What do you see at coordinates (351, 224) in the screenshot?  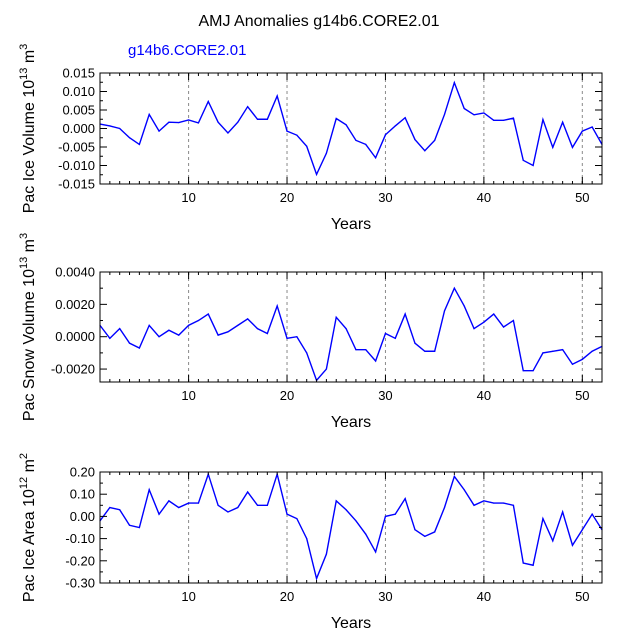 I see `ice-volume-x-axis-label: Years` at bounding box center [351, 224].